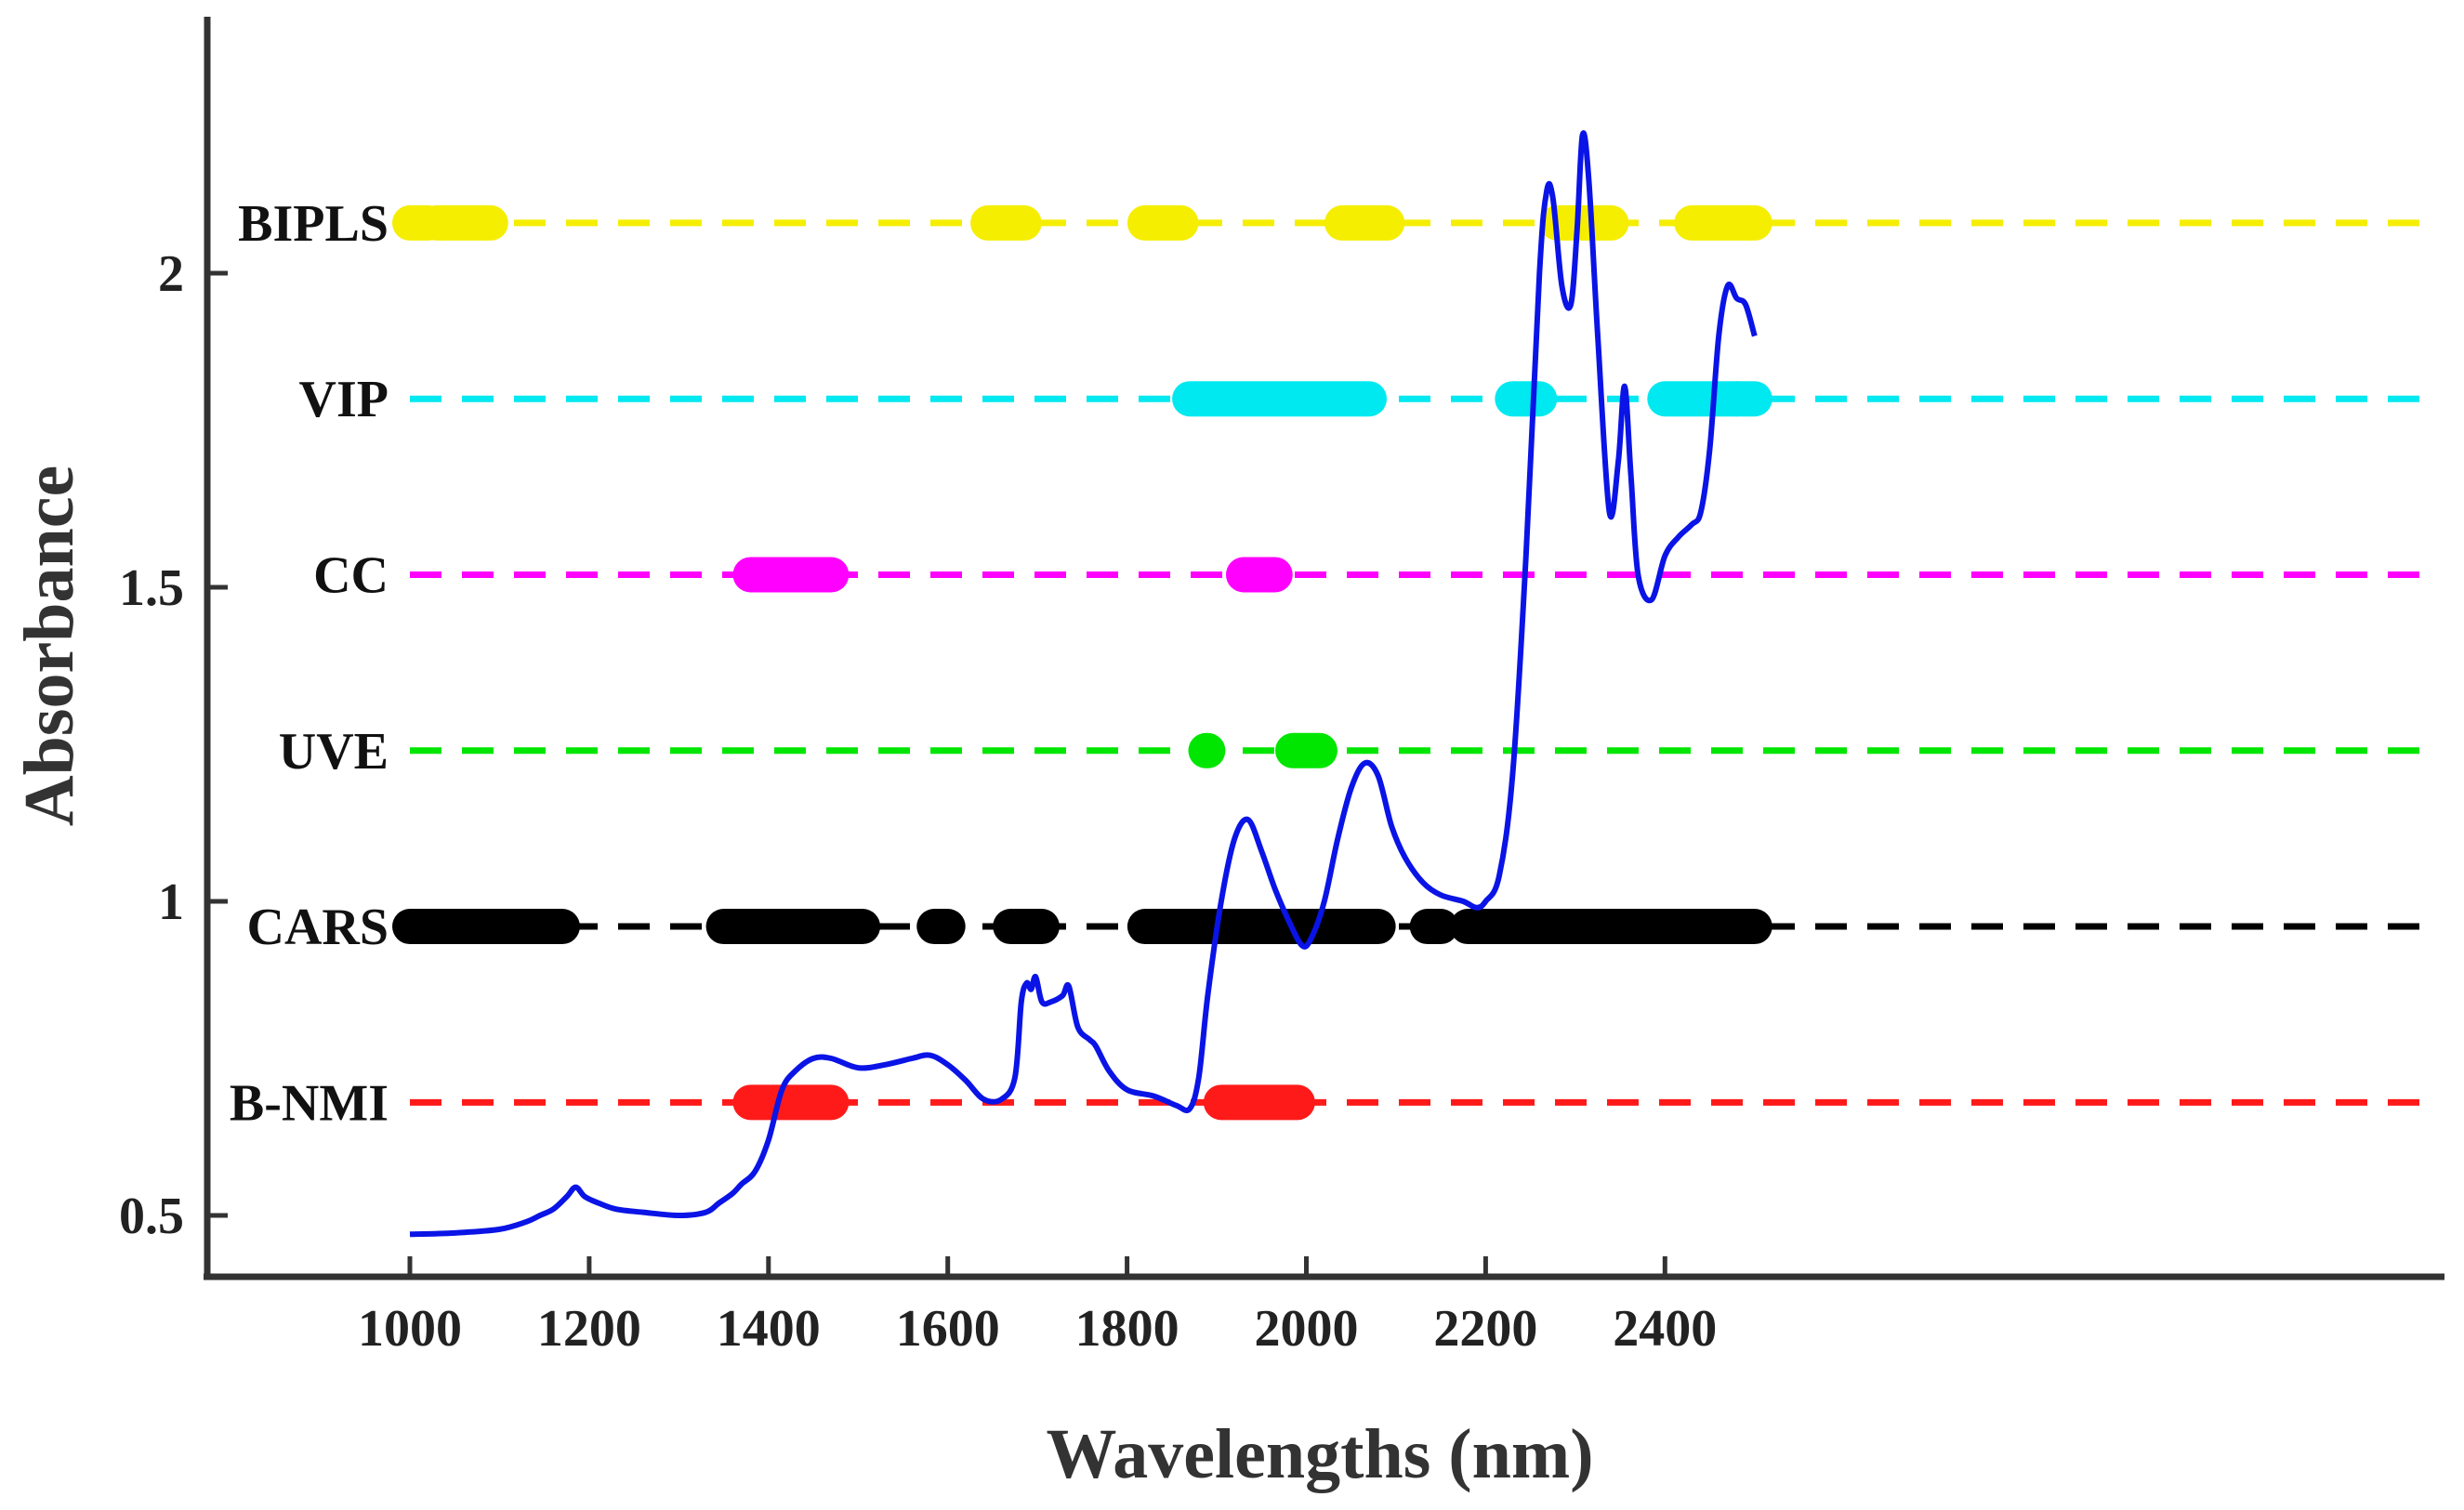 The width and height of the screenshot is (2464, 1510). What do you see at coordinates (410, 1329) in the screenshot?
I see `x-tick-label: 1000` at bounding box center [410, 1329].